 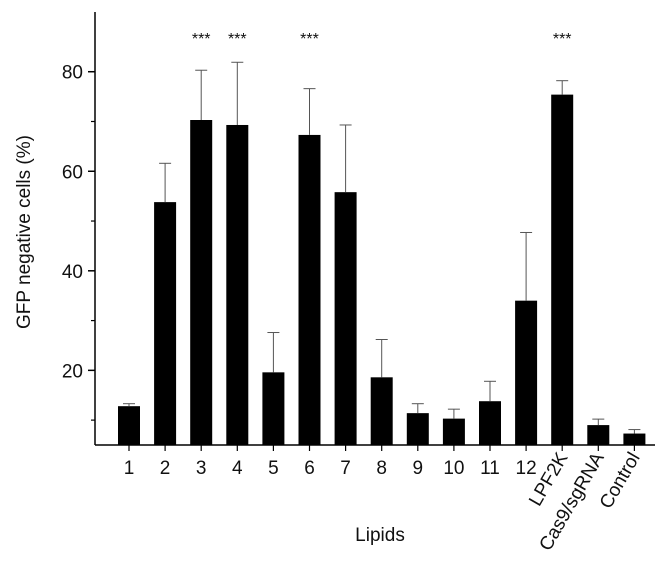 I want to click on x-tick-label: 6, so click(x=309, y=468).